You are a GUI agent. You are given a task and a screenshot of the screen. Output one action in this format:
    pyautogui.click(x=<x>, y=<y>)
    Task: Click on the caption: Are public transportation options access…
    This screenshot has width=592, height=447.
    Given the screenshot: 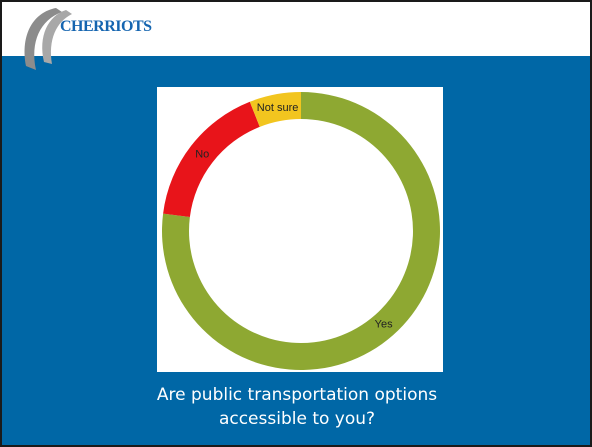 What is the action you would take?
    pyautogui.click(x=297, y=407)
    